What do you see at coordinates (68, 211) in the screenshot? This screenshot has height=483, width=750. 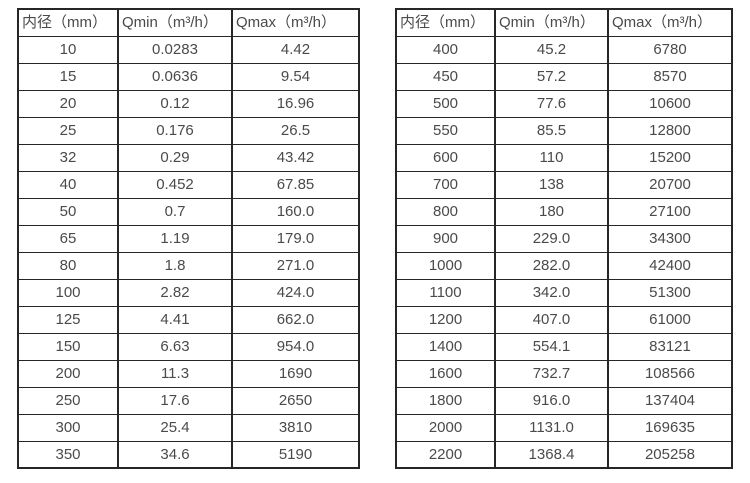 I see `table-cell: 50` at bounding box center [68, 211].